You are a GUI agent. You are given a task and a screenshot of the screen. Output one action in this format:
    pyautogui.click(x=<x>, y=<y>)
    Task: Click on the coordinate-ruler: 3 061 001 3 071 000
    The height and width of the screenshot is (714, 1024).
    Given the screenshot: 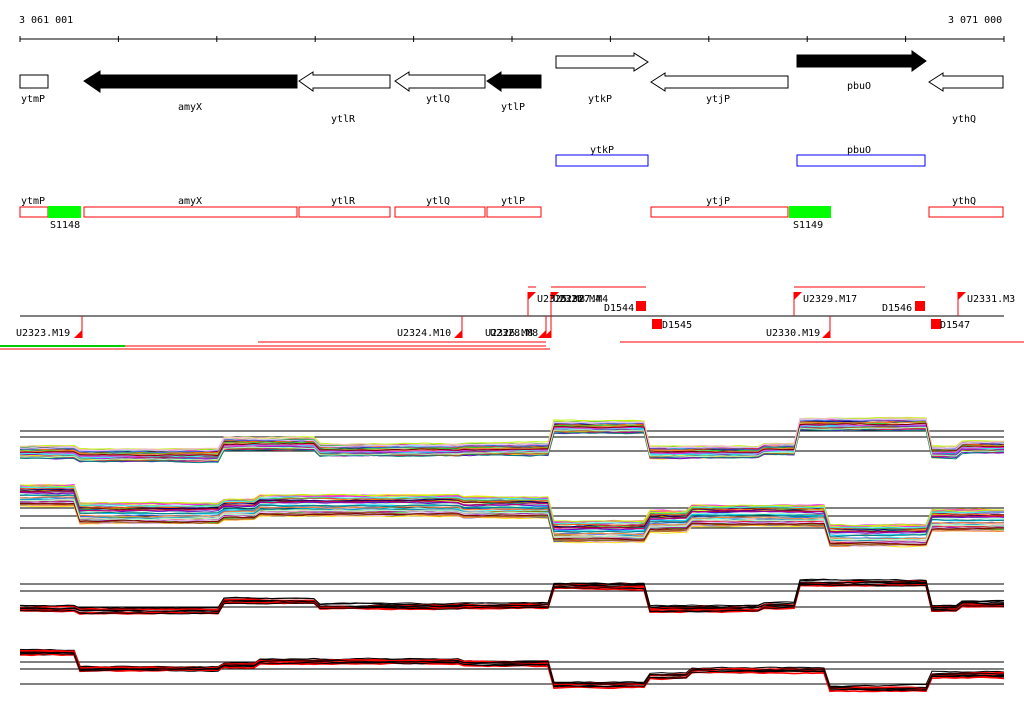 What is the action you would take?
    pyautogui.click(x=512, y=28)
    